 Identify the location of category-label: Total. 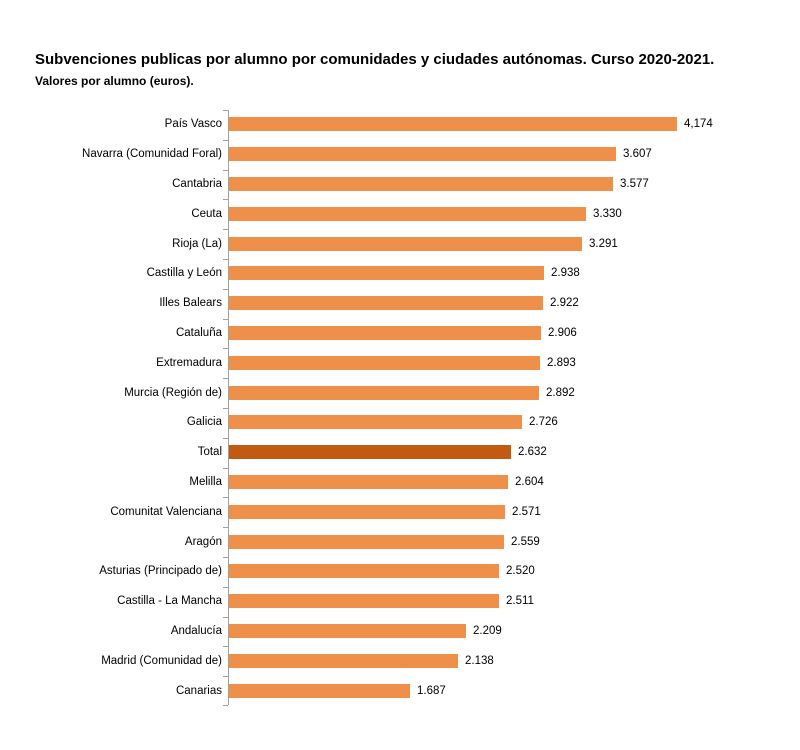
(209, 452).